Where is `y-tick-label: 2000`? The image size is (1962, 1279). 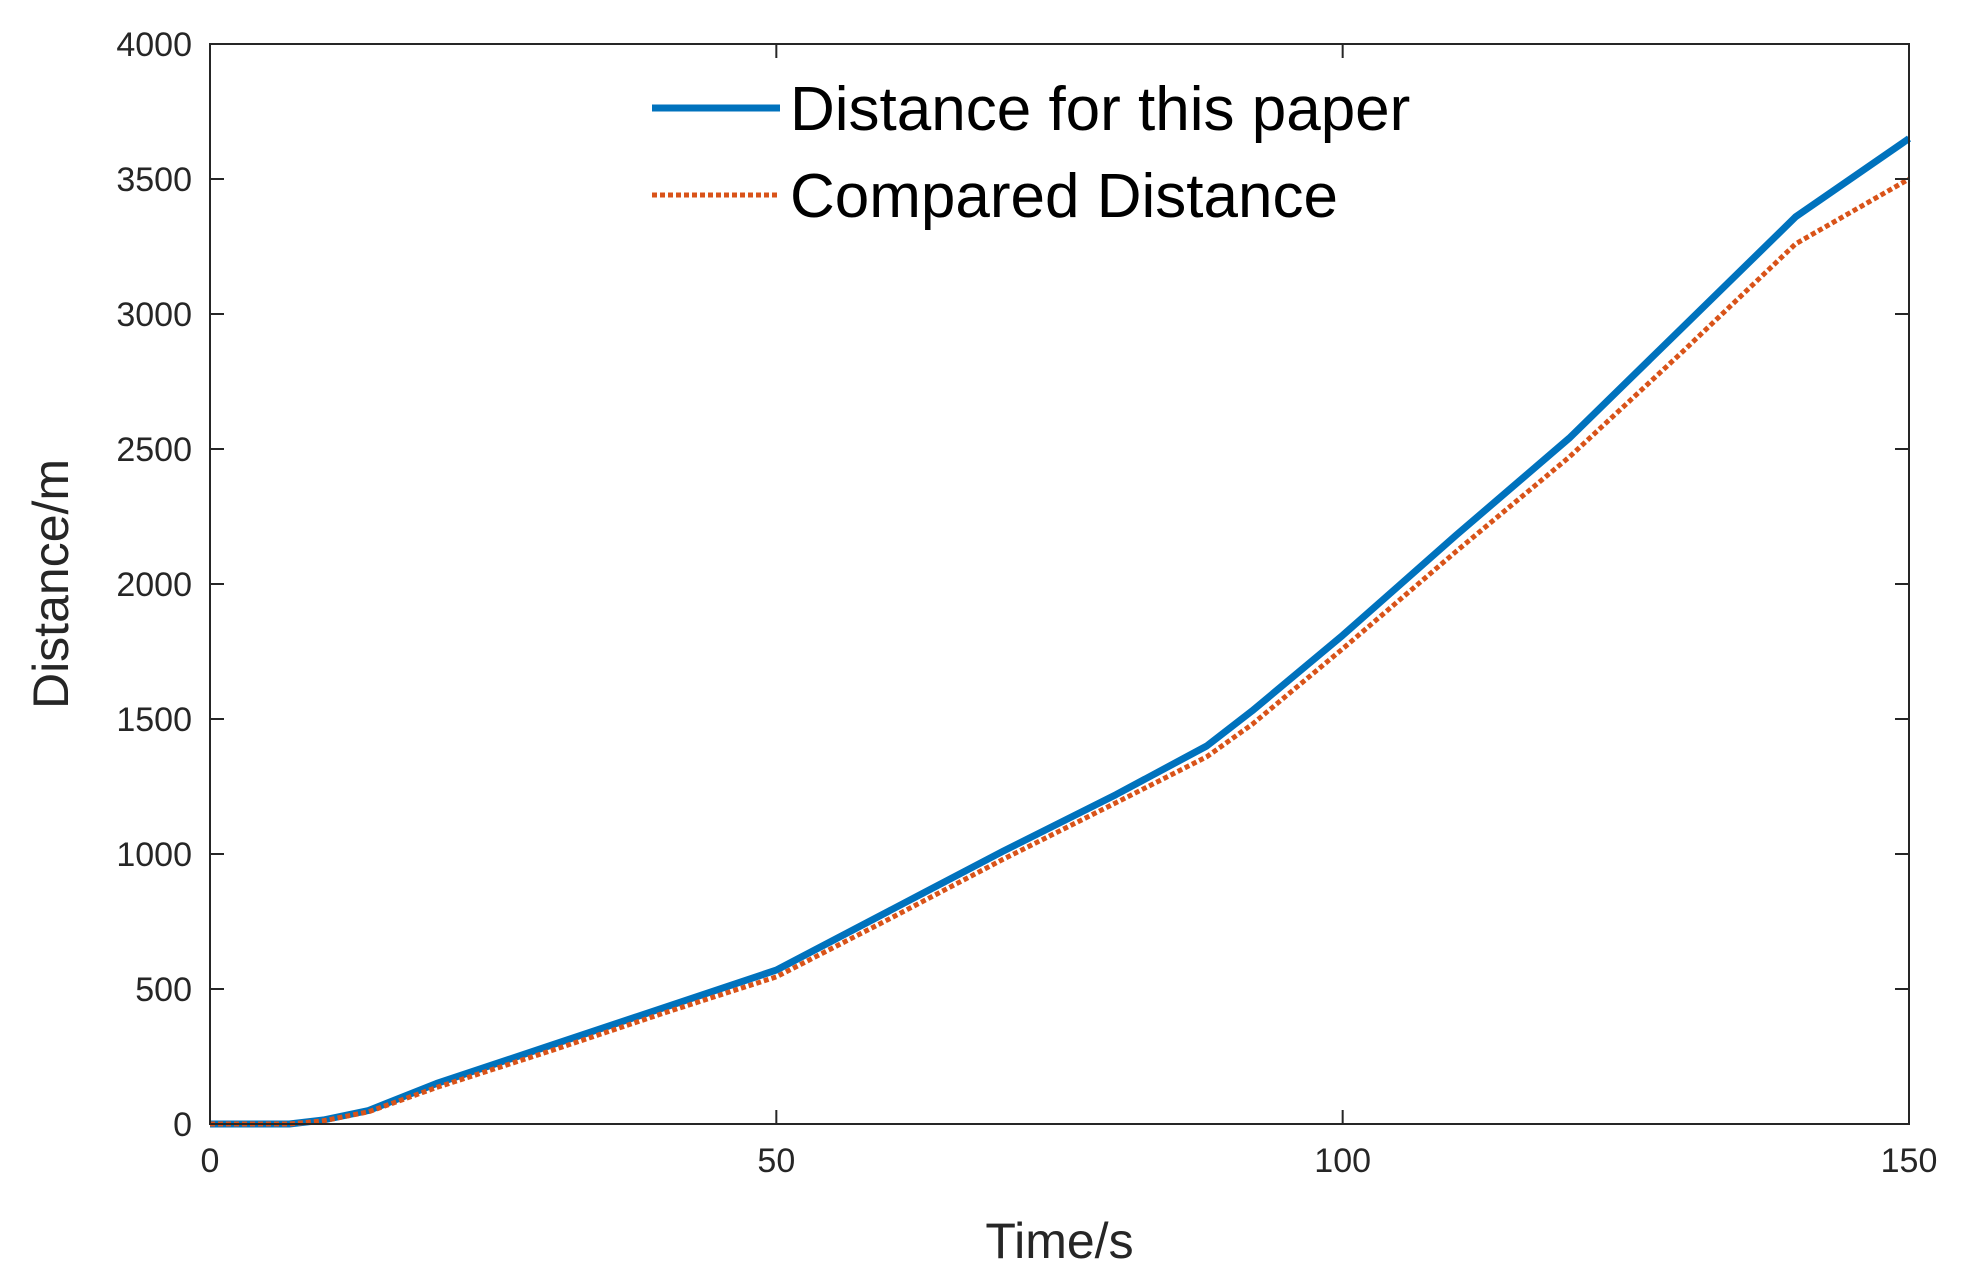 y-tick-label: 2000 is located at coordinates (154, 585).